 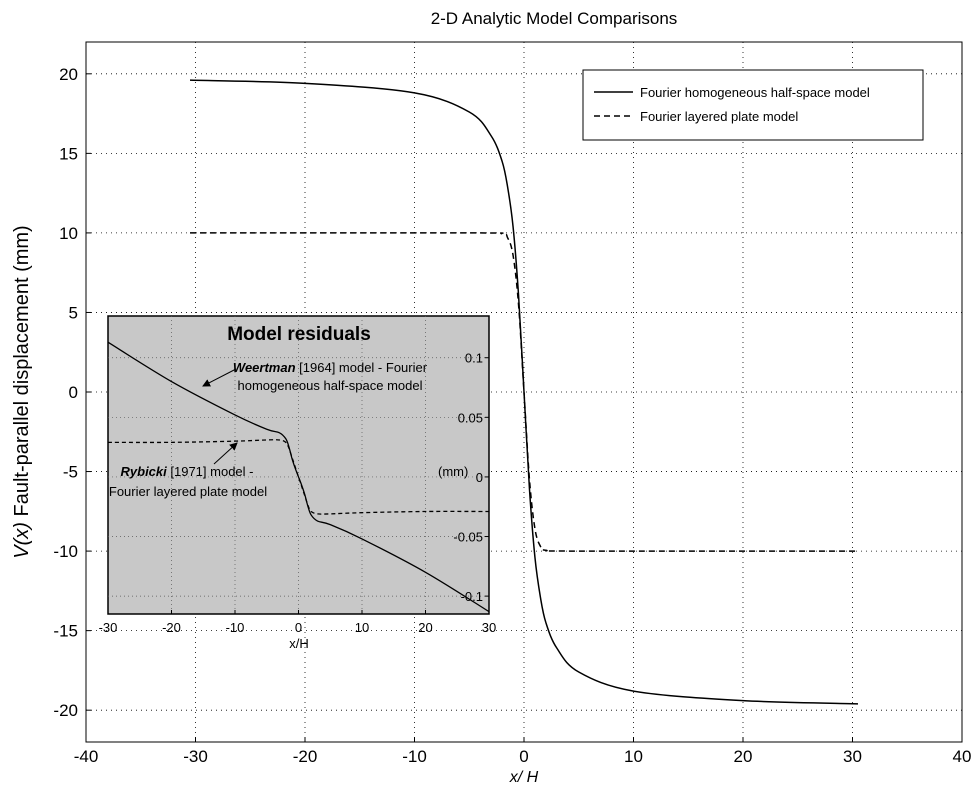 What do you see at coordinates (962, 756) in the screenshot?
I see `main-x-tick-label: 40` at bounding box center [962, 756].